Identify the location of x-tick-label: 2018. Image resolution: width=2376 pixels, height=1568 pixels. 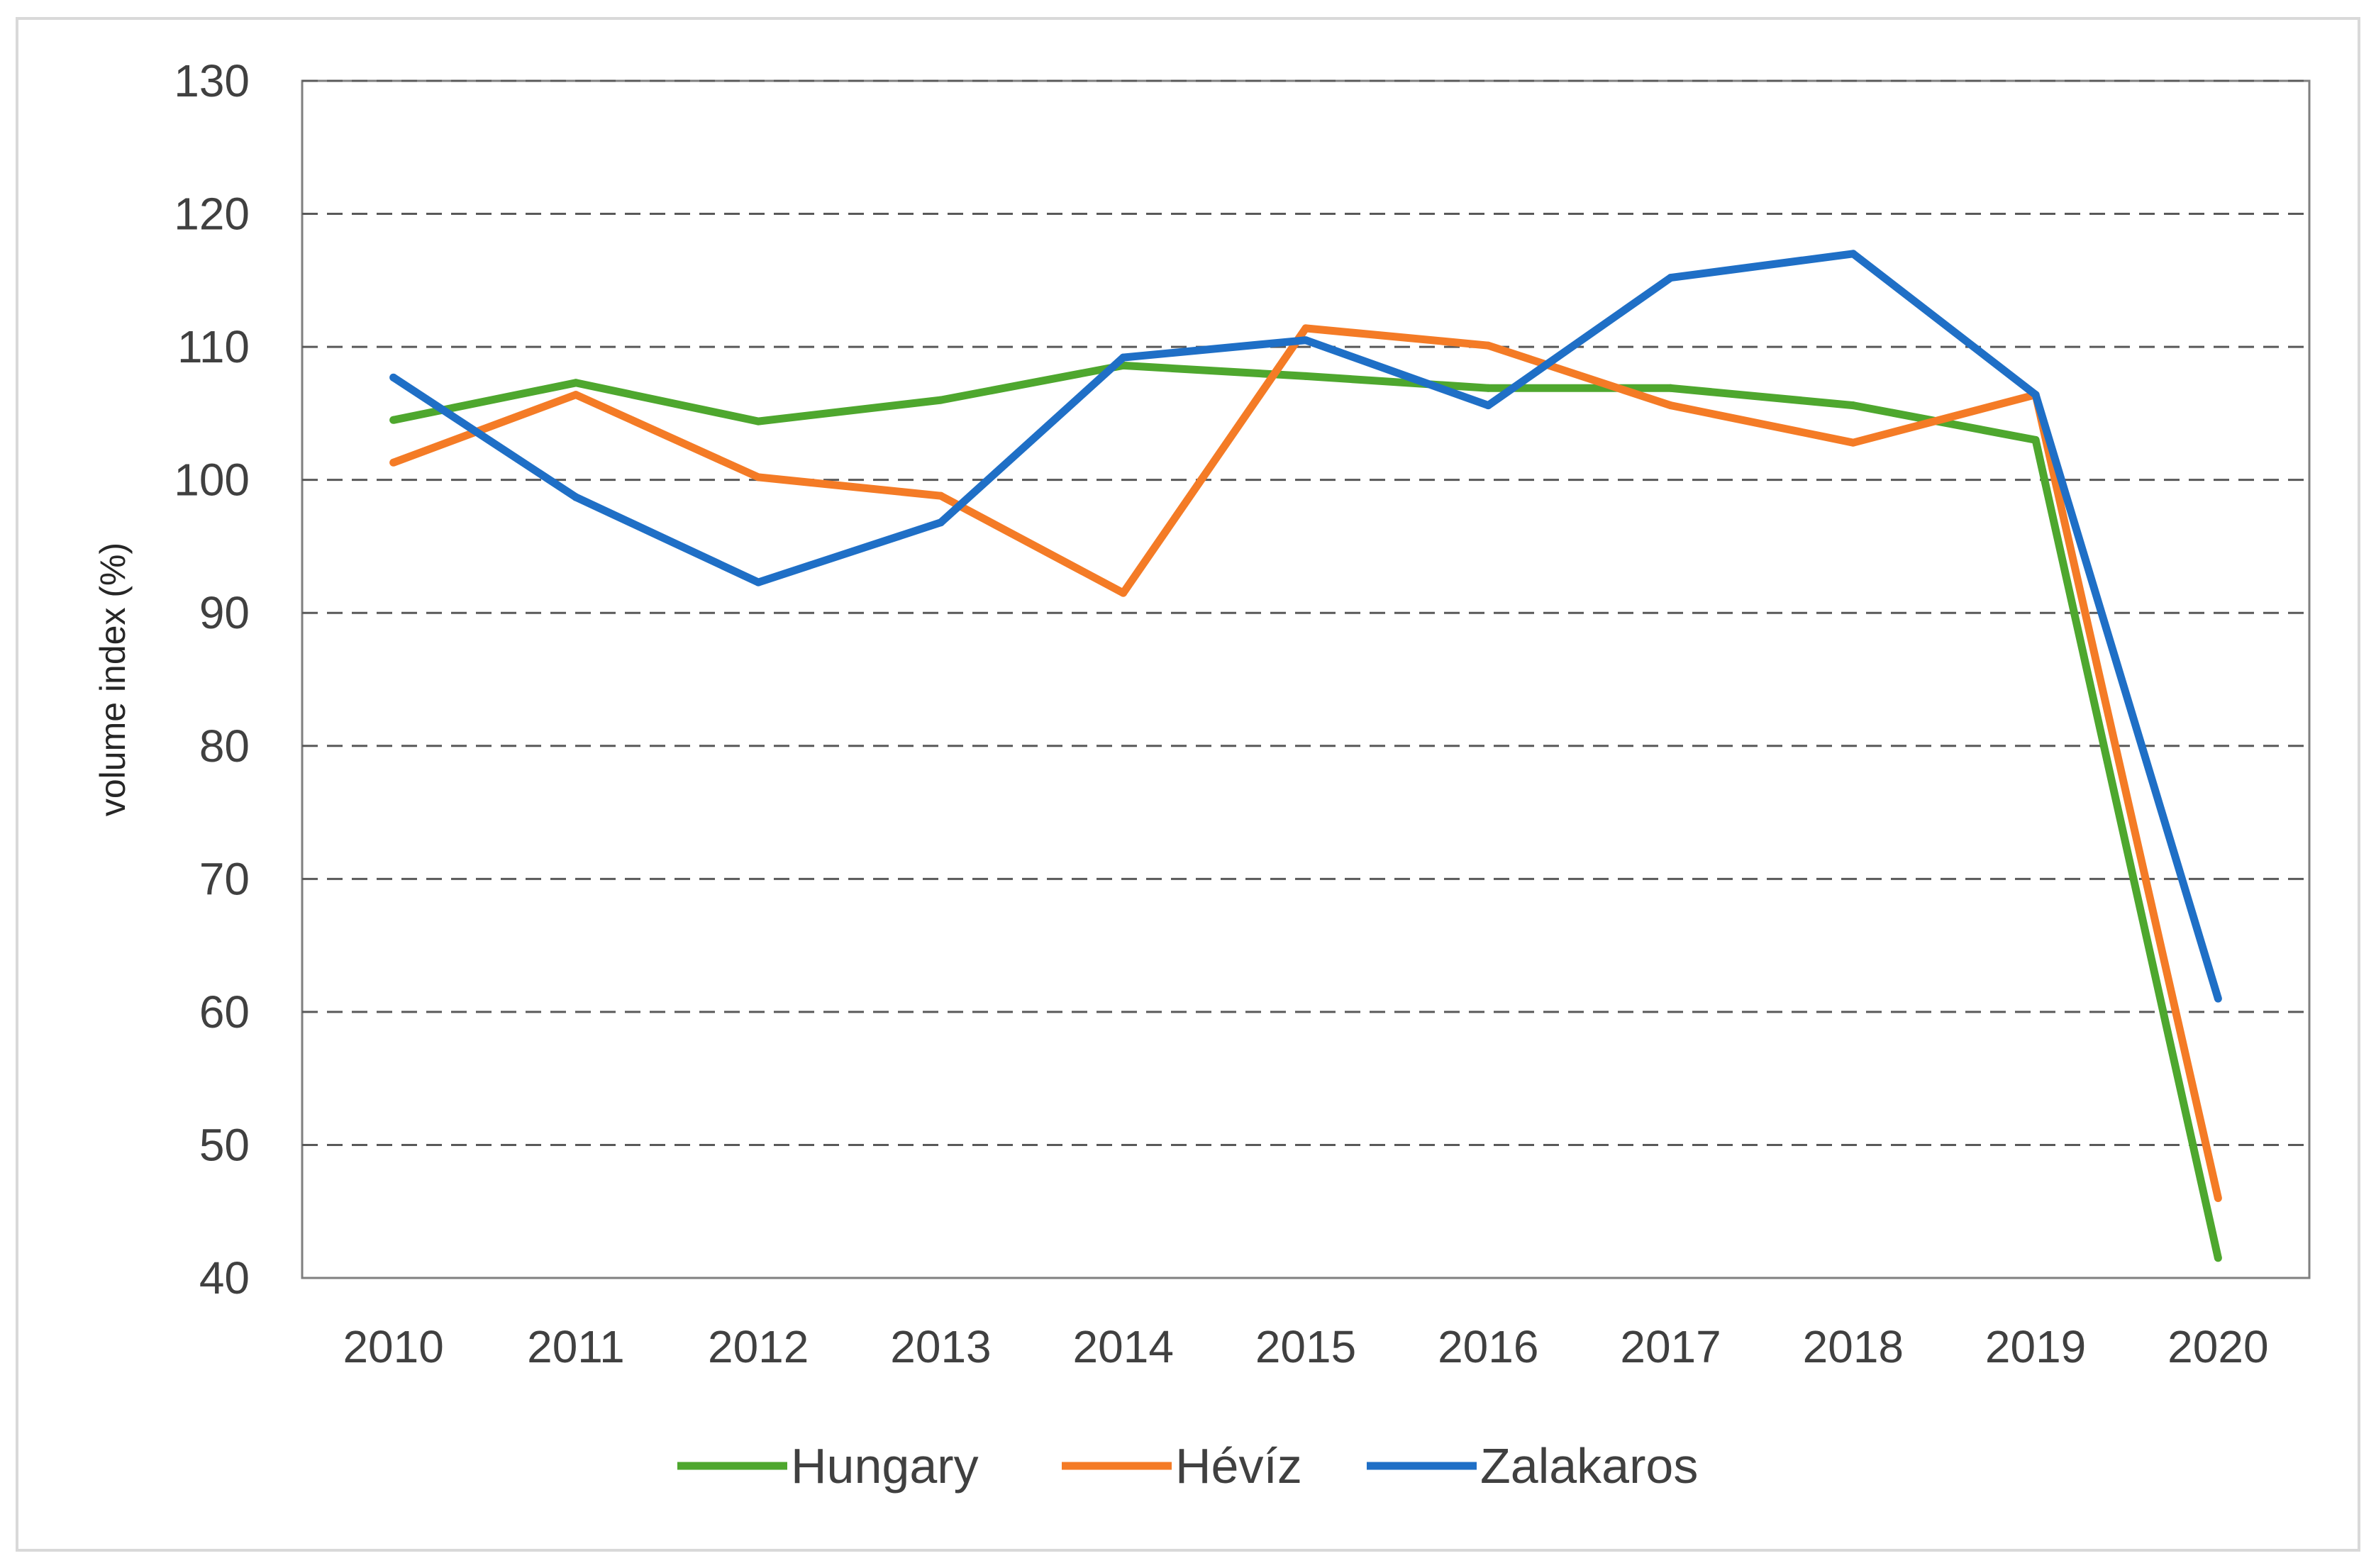
(1854, 1346).